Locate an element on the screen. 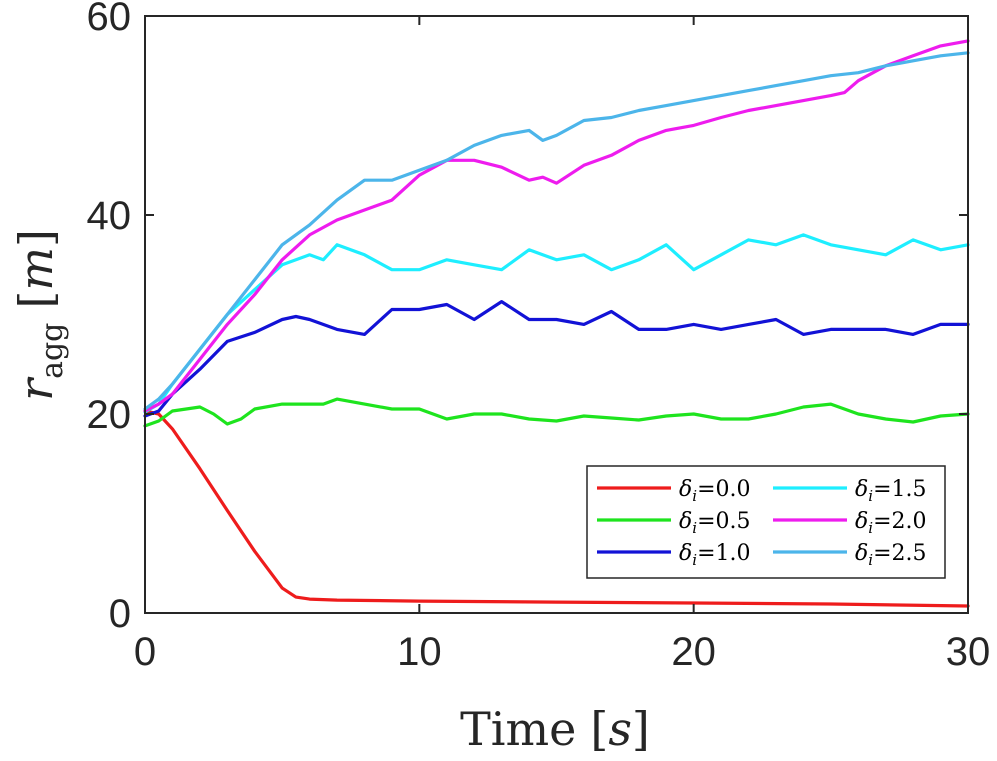 The width and height of the screenshot is (997, 761). y-axis-unit: m is located at coordinates (36, 269).